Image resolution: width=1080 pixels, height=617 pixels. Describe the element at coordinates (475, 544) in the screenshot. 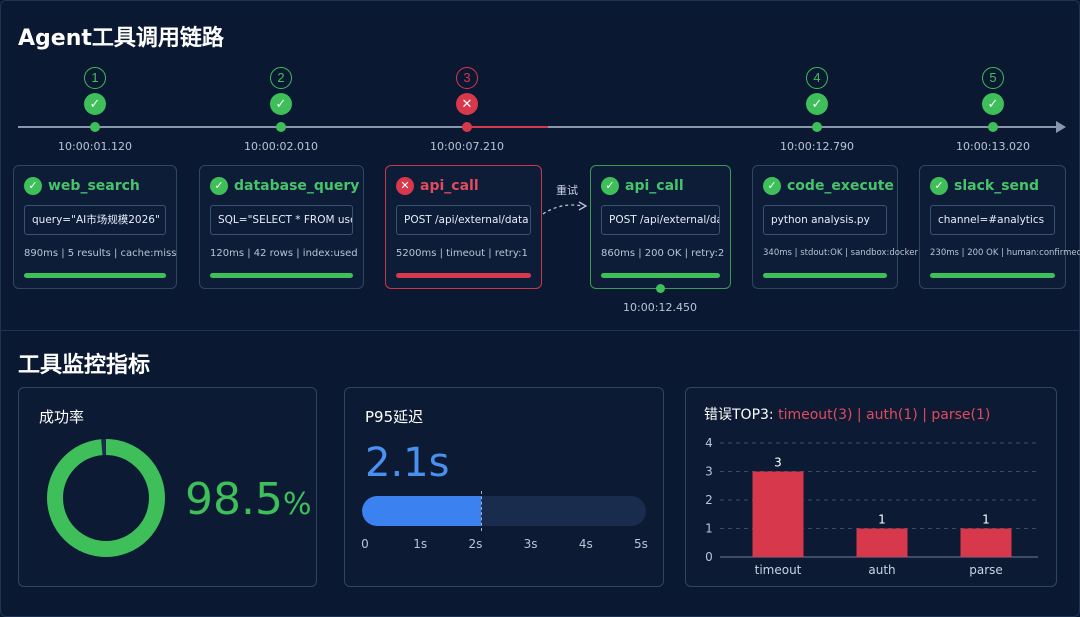

I see `p95-tick-label: 2s` at that location.